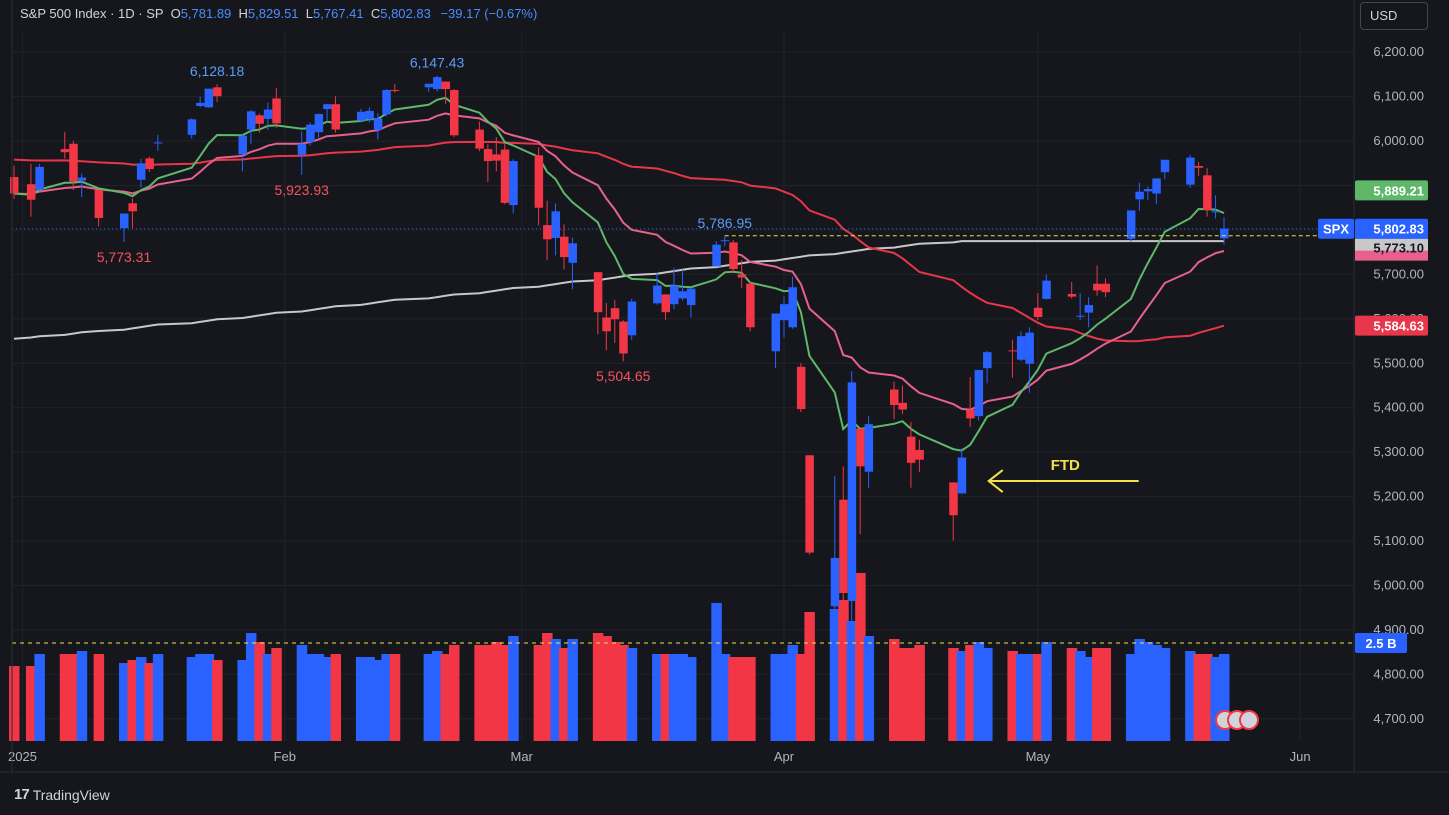 Image resolution: width=1449 pixels, height=815 pixels. What do you see at coordinates (1038, 756) in the screenshot?
I see `x-tick-label: May` at bounding box center [1038, 756].